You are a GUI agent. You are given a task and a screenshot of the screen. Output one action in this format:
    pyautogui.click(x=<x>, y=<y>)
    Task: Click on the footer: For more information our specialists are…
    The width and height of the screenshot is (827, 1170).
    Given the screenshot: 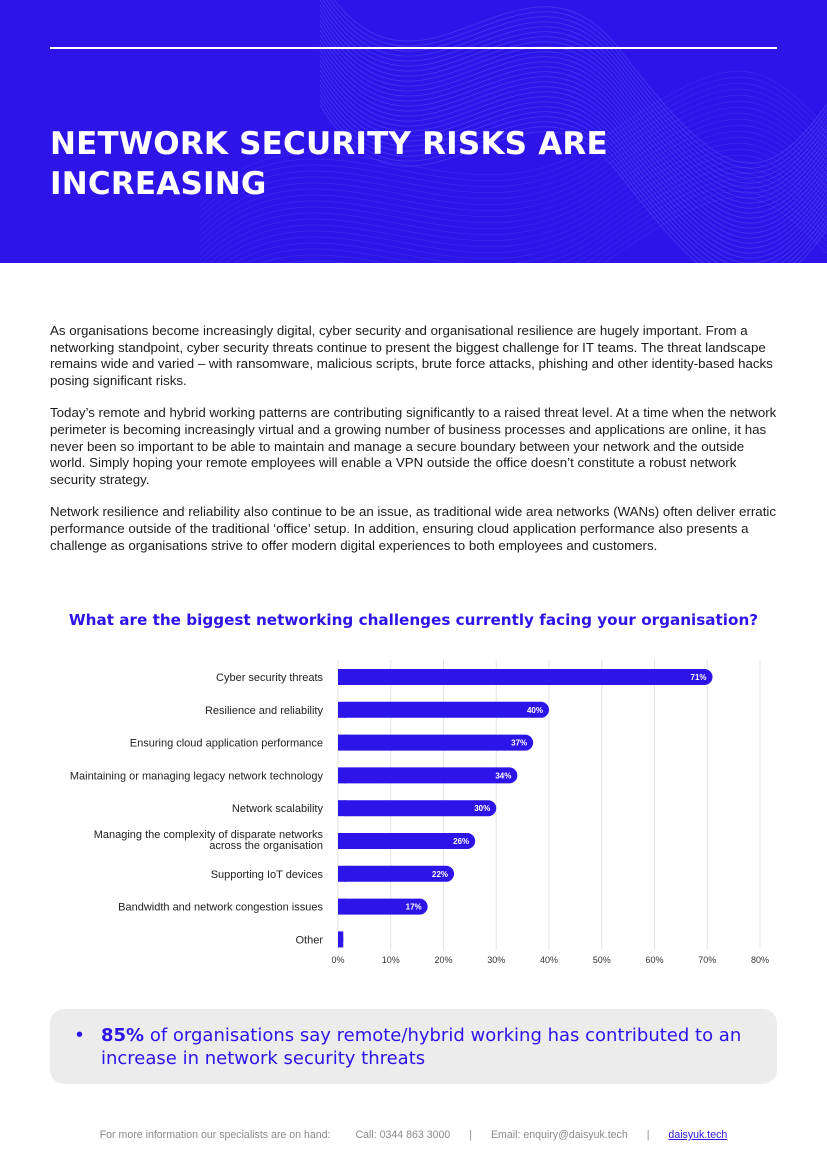 What is the action you would take?
    pyautogui.click(x=413, y=1135)
    